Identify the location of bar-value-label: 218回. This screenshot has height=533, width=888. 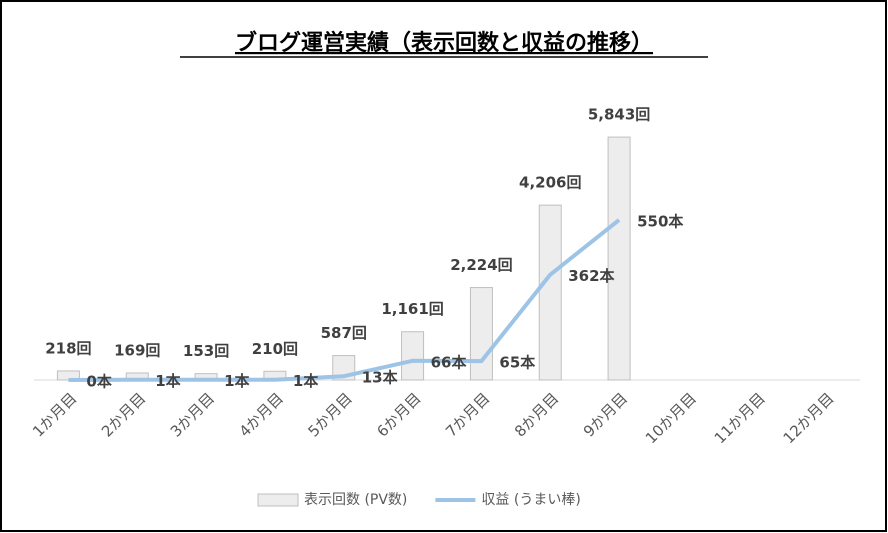
(68, 348).